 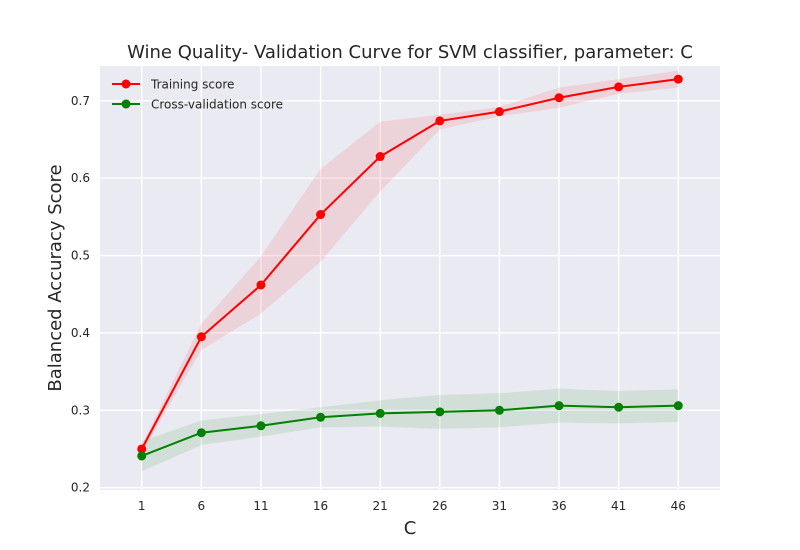 What do you see at coordinates (410, 528) in the screenshot?
I see `x-axis-label: C` at bounding box center [410, 528].